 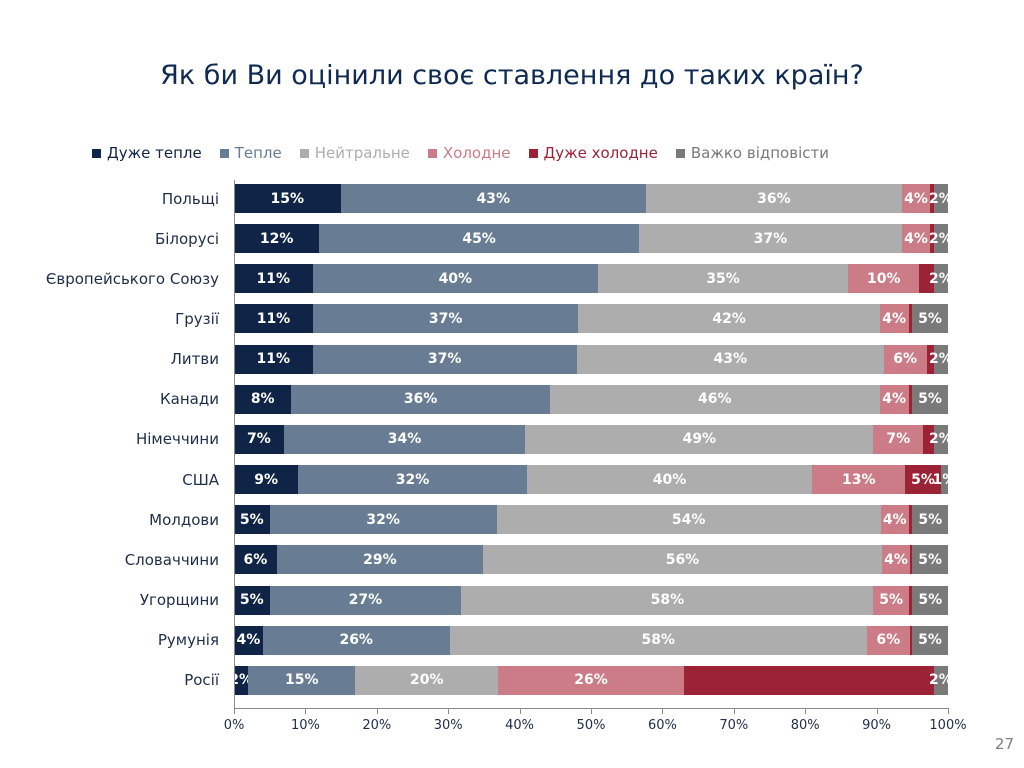 What do you see at coordinates (944, 479) in the screenshot?
I see `data-label: 1%` at bounding box center [944, 479].